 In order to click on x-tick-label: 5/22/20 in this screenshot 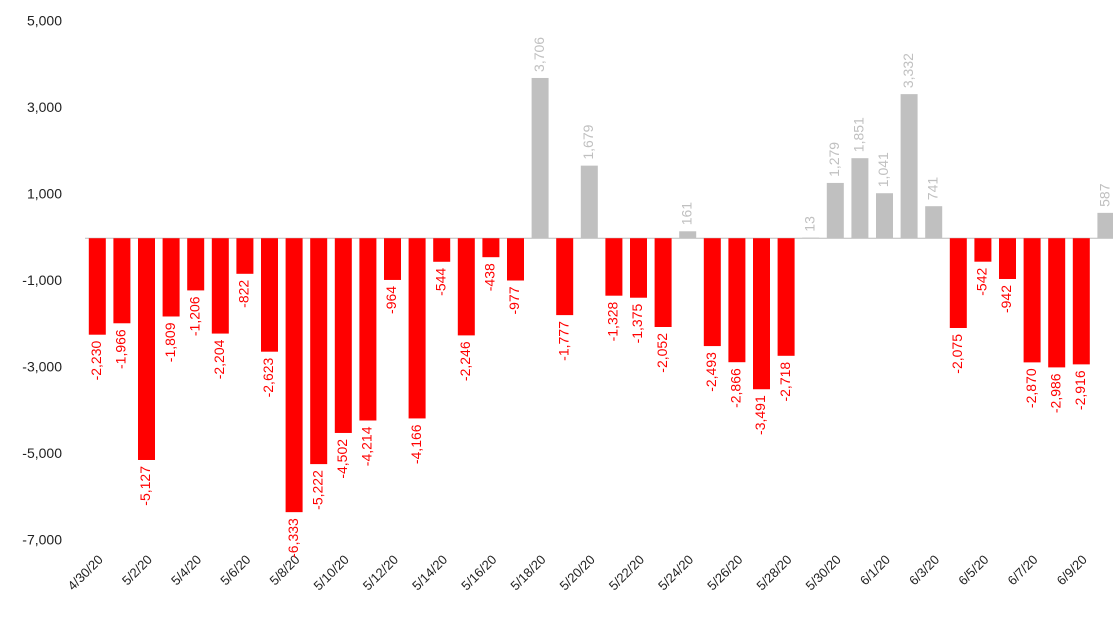, I will do `click(626, 572)`.